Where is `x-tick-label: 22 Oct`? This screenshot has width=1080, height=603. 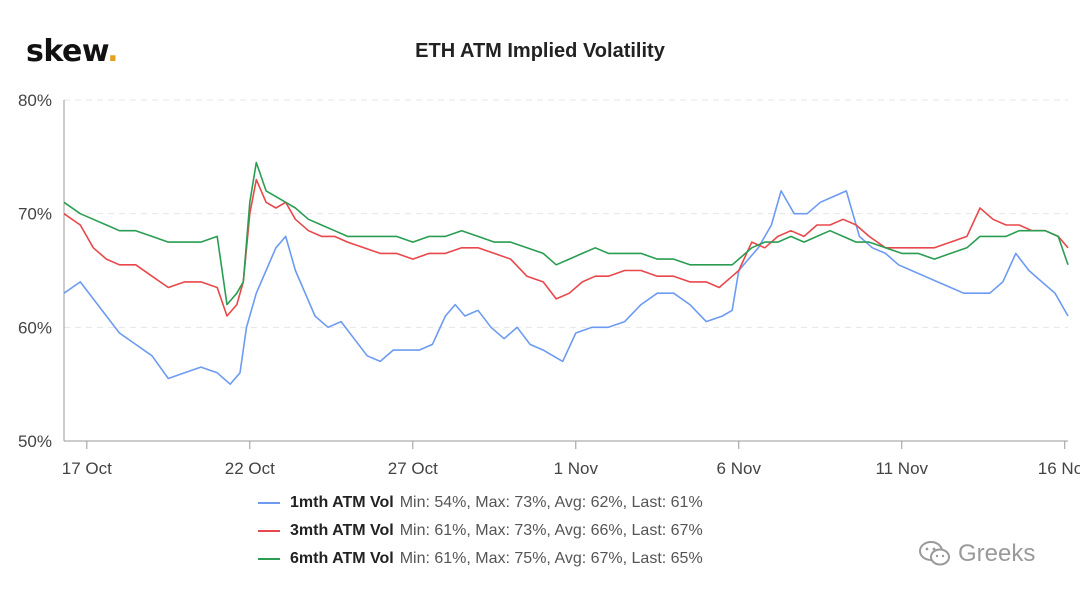 x-tick-label: 22 Oct is located at coordinates (250, 468).